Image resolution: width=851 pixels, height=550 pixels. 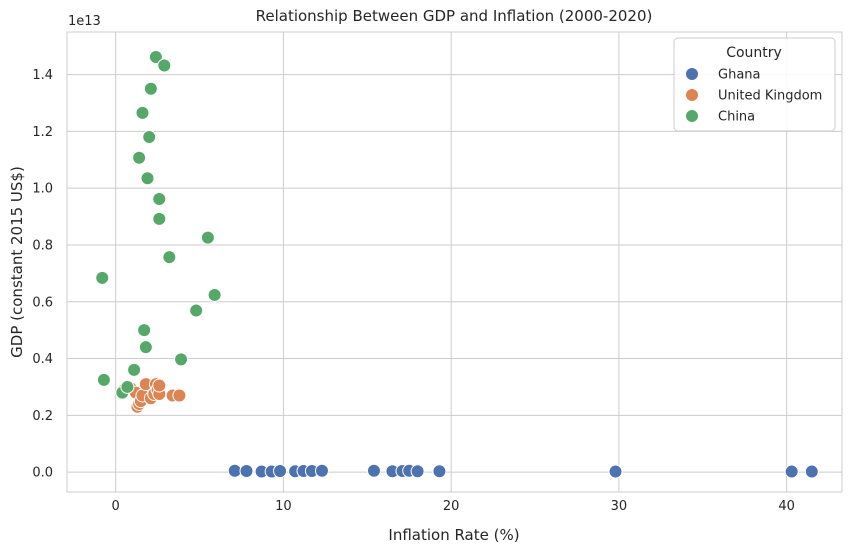 I want to click on series-china, so click(x=158, y=224).